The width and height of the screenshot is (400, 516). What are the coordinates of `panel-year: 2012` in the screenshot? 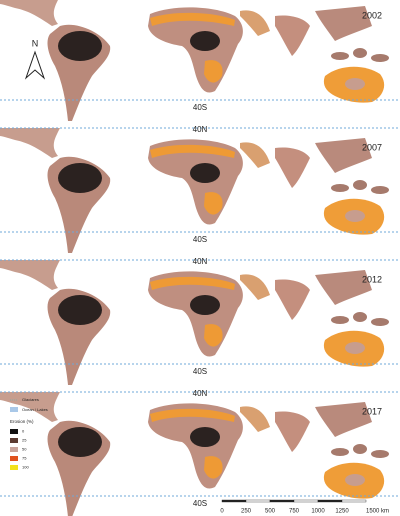 It's located at (372, 279).